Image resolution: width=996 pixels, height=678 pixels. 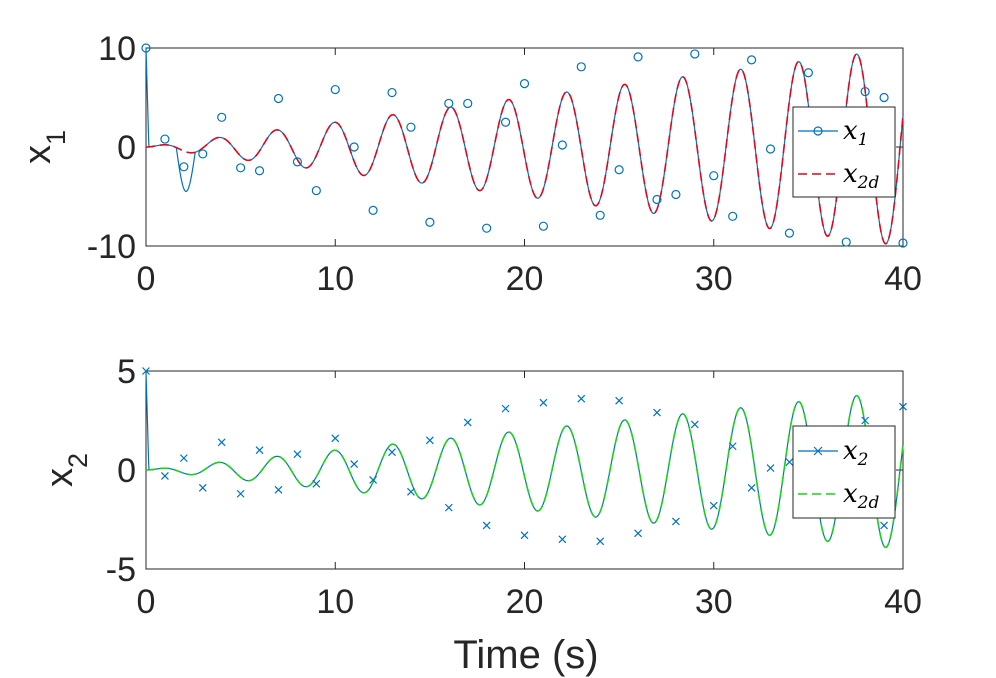 What do you see at coordinates (335, 602) in the screenshot?
I see `x-tick-label: 10` at bounding box center [335, 602].